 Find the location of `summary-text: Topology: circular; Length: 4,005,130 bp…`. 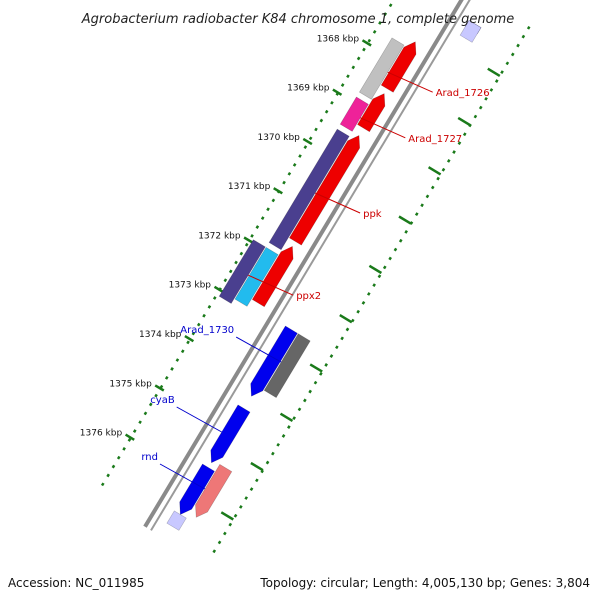

summary-text: Topology: circular; Length: 4,005,130 bp… is located at coordinates (424, 583).